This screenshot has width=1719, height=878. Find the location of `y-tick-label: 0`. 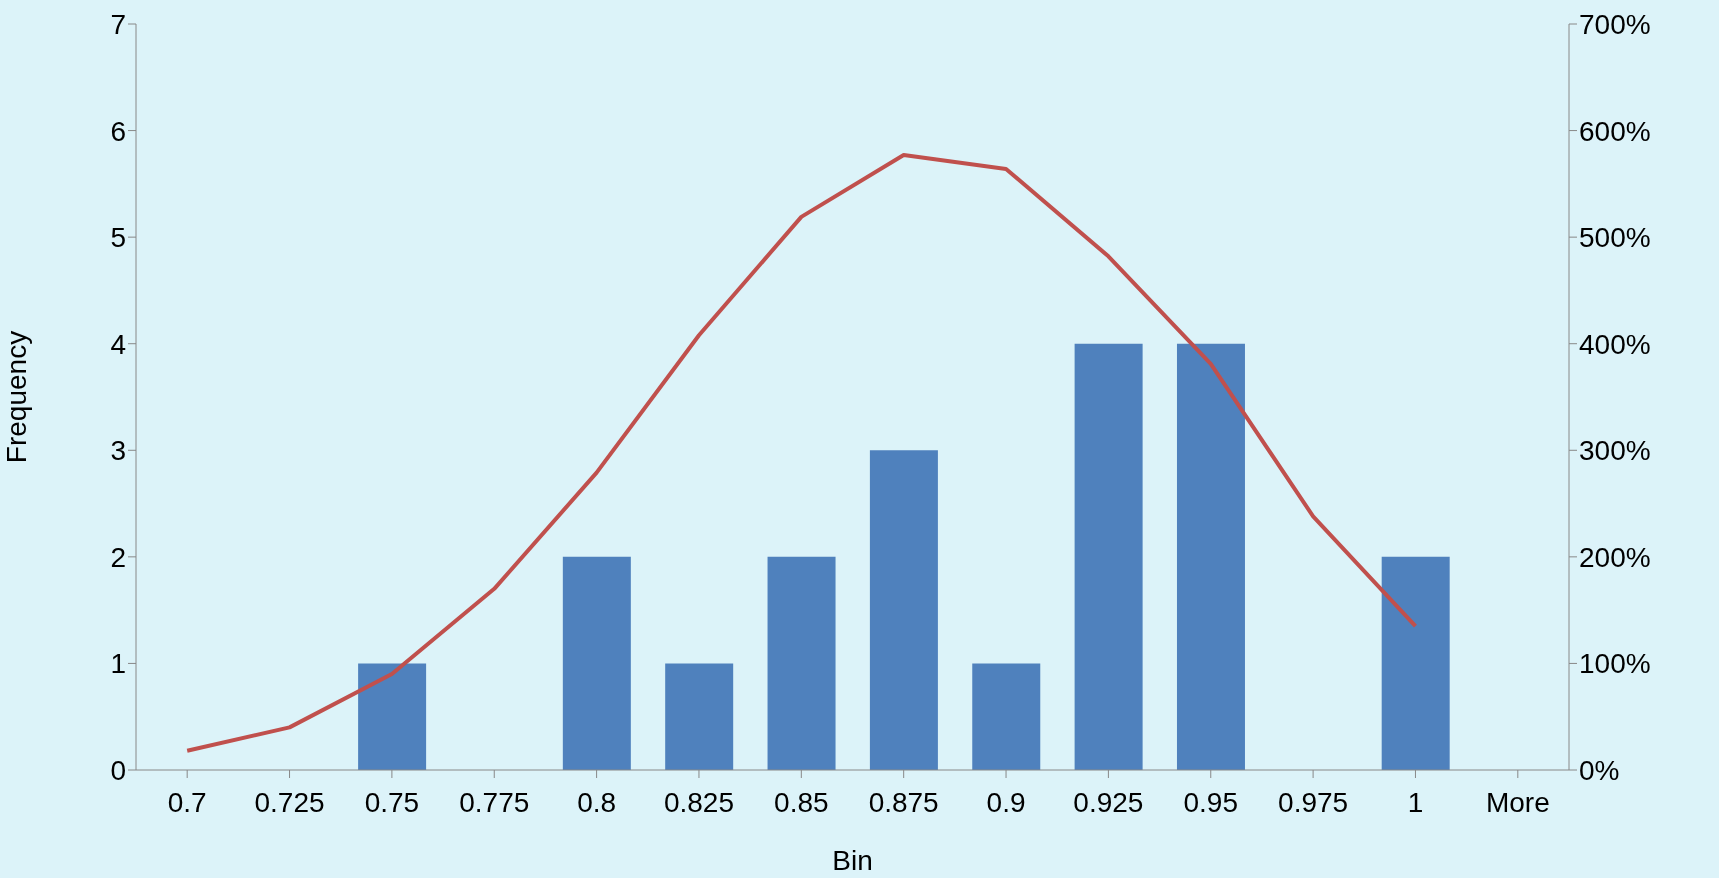

y-tick-label: 0 is located at coordinates (118, 770).